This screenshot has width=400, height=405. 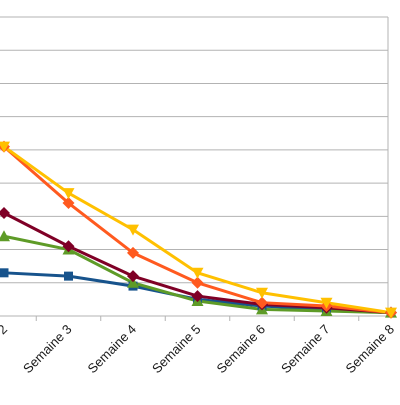 What do you see at coordinates (241, 349) in the screenshot?
I see `x-tick-label: Semaine 6` at bounding box center [241, 349].